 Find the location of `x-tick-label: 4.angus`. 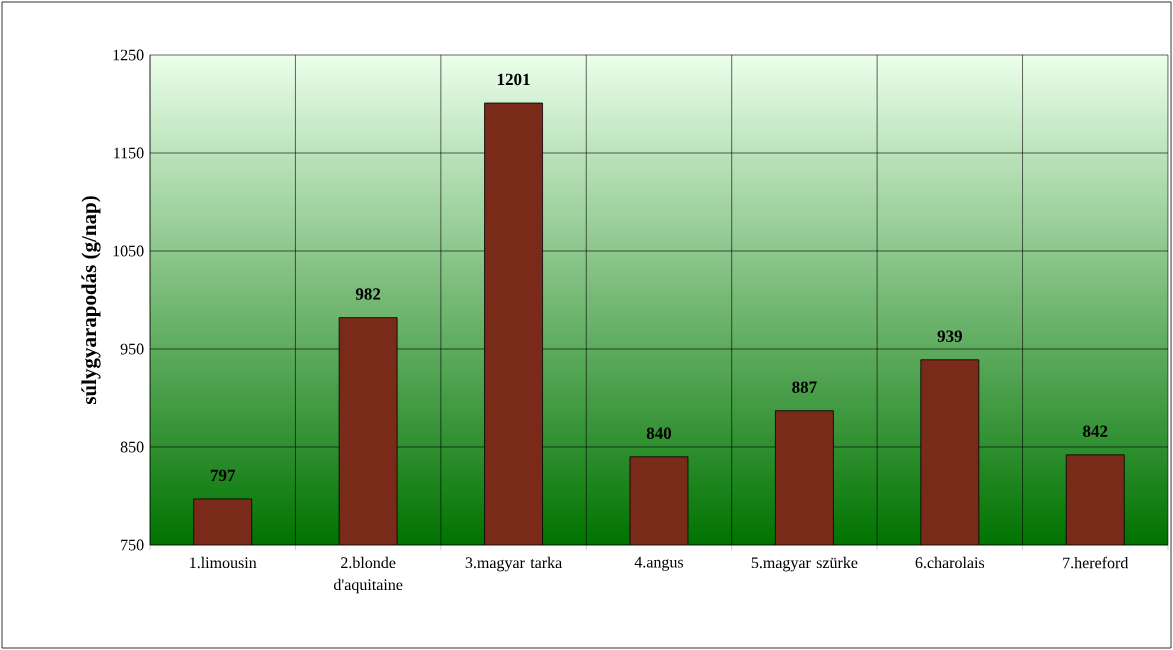

x-tick-label: 4.angus is located at coordinates (659, 563).